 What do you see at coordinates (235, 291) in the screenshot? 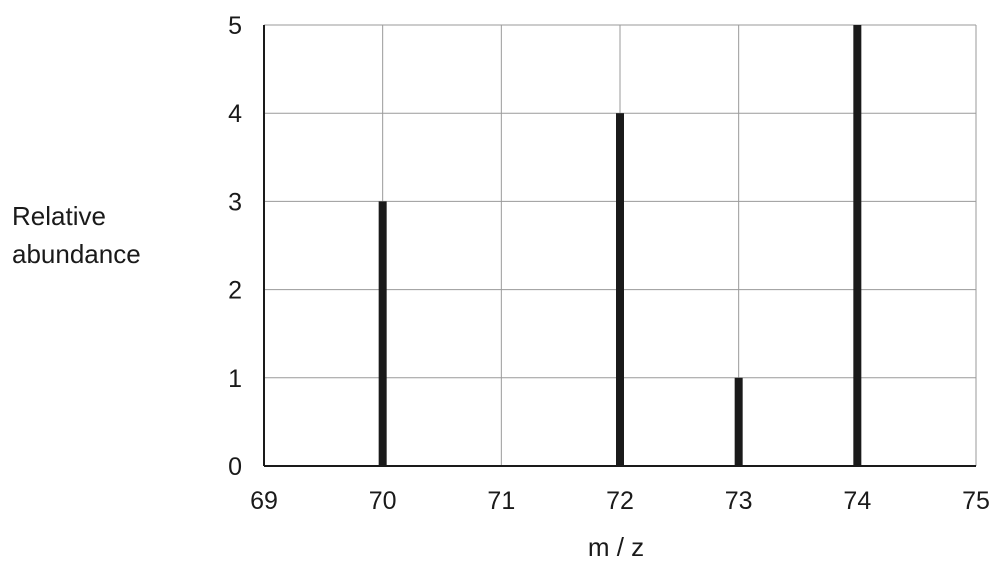
I see `y-tick-label: 2` at bounding box center [235, 291].